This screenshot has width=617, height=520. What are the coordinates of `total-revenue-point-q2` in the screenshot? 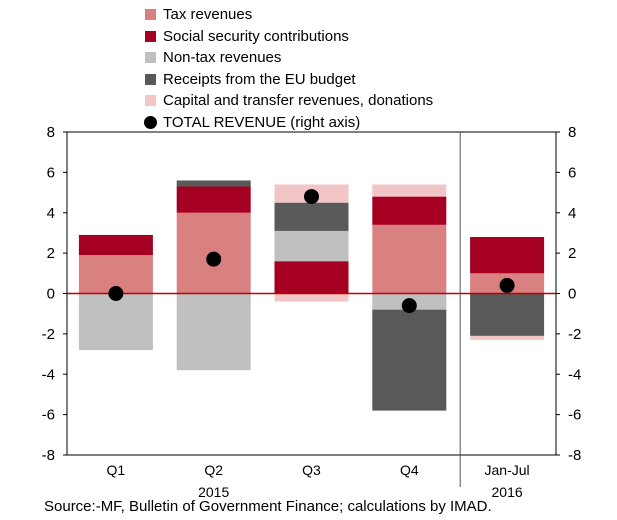 It's located at (214, 259).